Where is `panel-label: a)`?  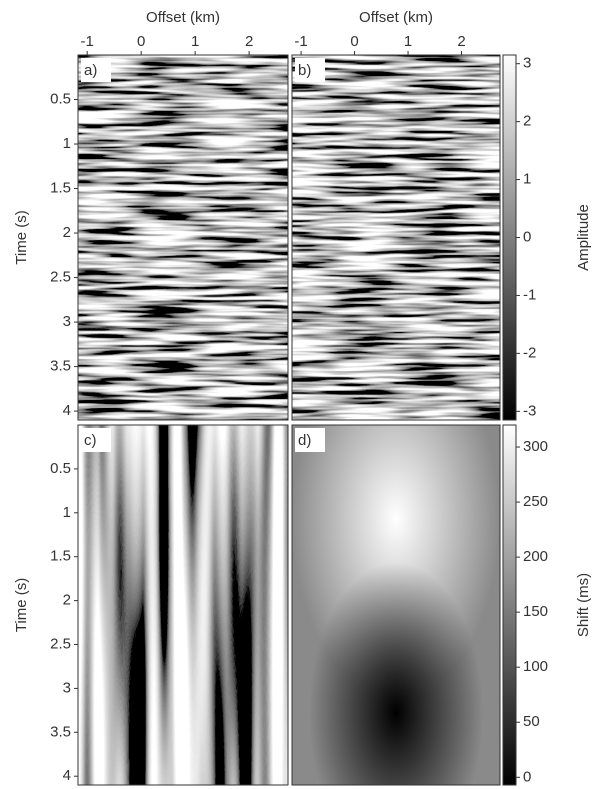
panel-label: a) is located at coordinates (90, 70).